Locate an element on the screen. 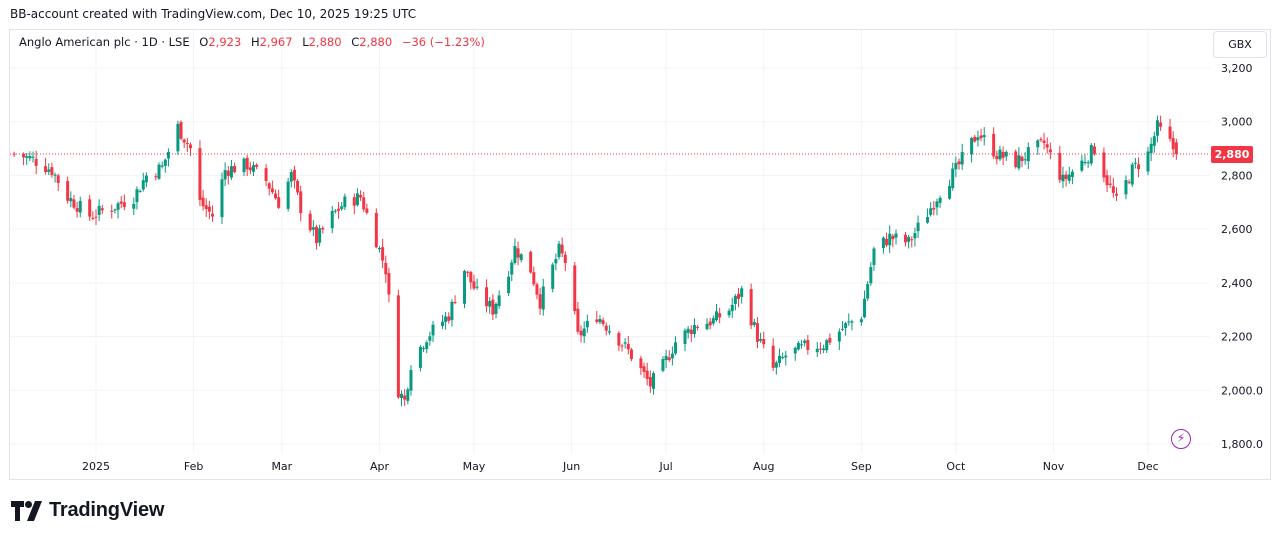  symbol-title: Anglo American plc · 1D · LSE is located at coordinates (104, 42).